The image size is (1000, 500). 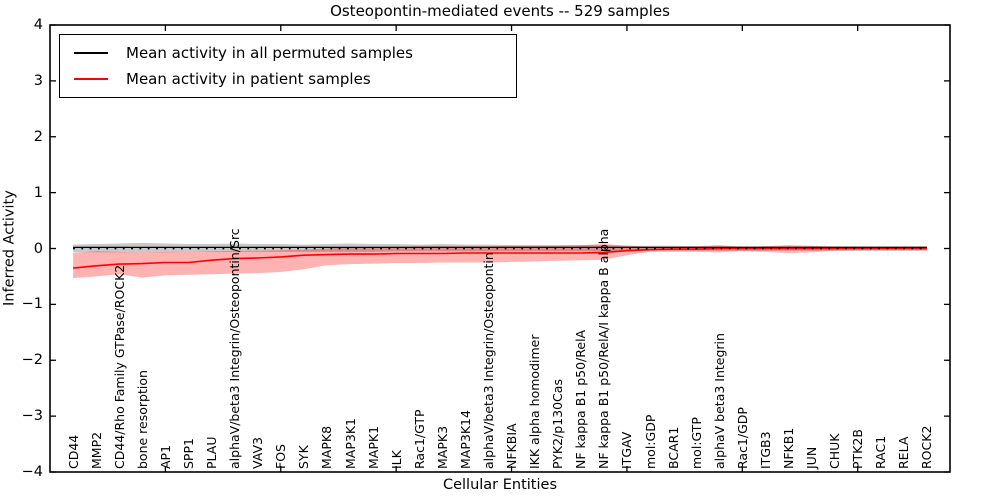 I want to click on x-tick-label: SPP1, so click(x=188, y=453).